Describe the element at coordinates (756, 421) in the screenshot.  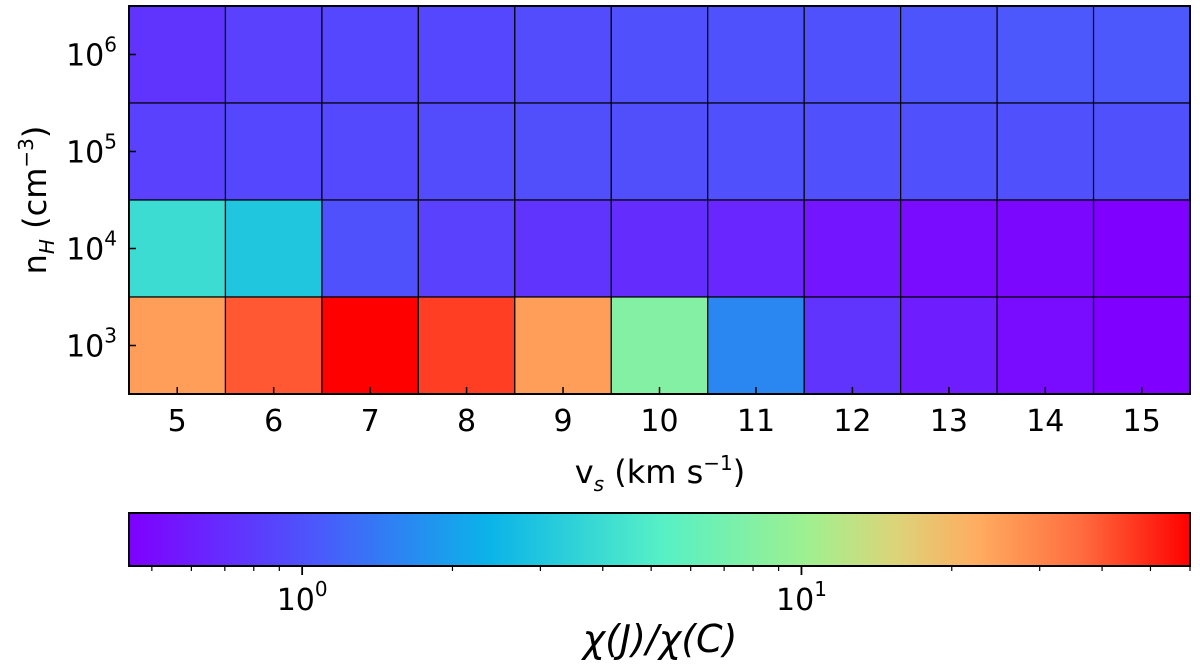
I see `x-tick-label: 11` at that location.